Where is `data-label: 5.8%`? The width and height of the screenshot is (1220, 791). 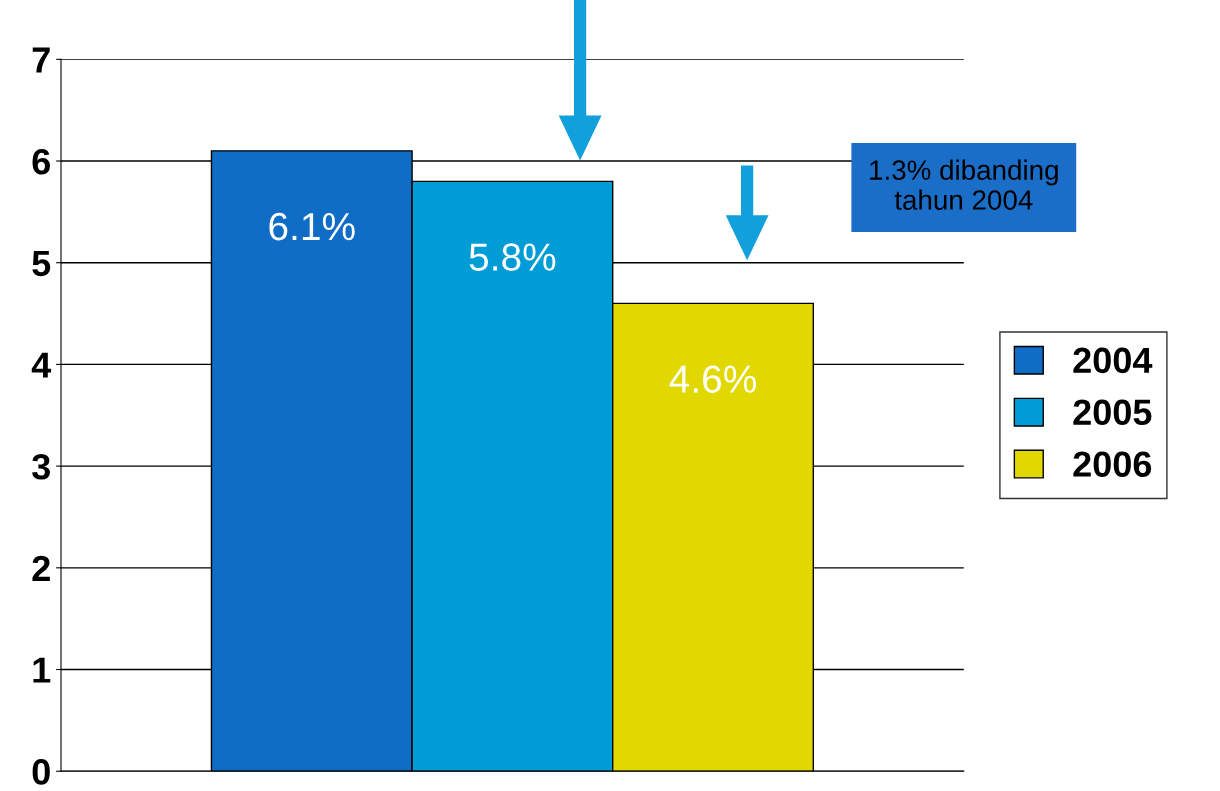 data-label: 5.8% is located at coordinates (512, 257).